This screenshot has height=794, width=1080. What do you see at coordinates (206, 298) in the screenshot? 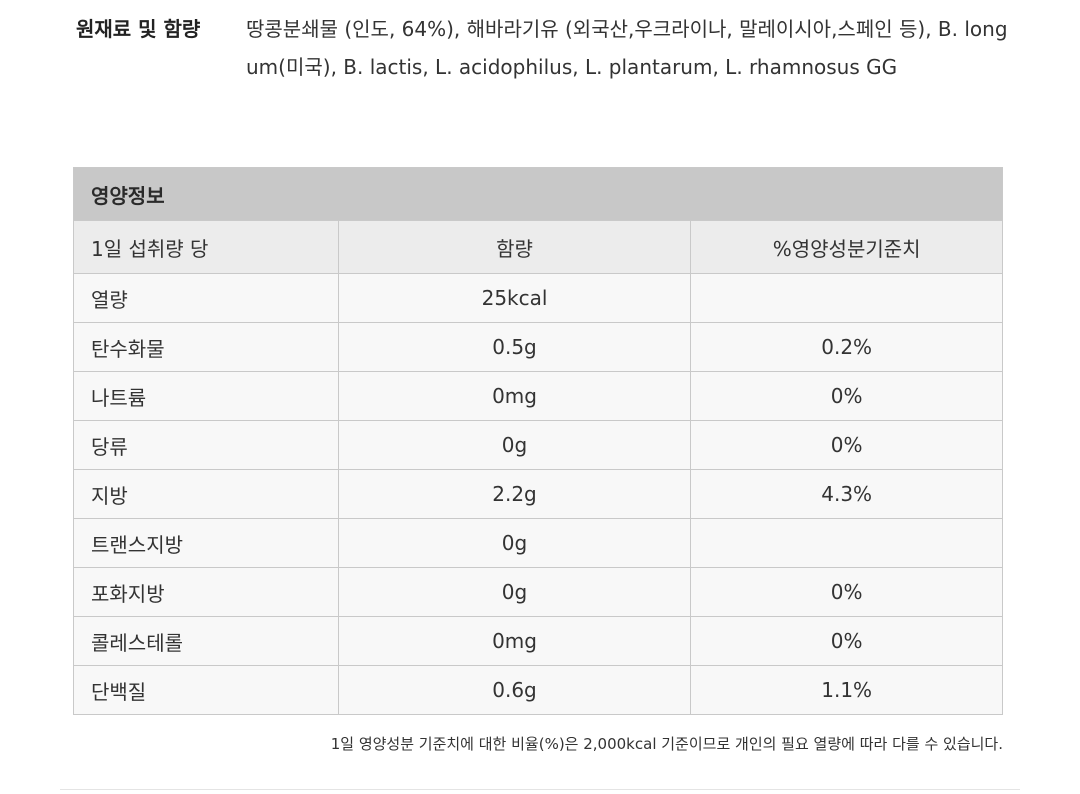
I see `nutrient-name: 열량` at bounding box center [206, 298].